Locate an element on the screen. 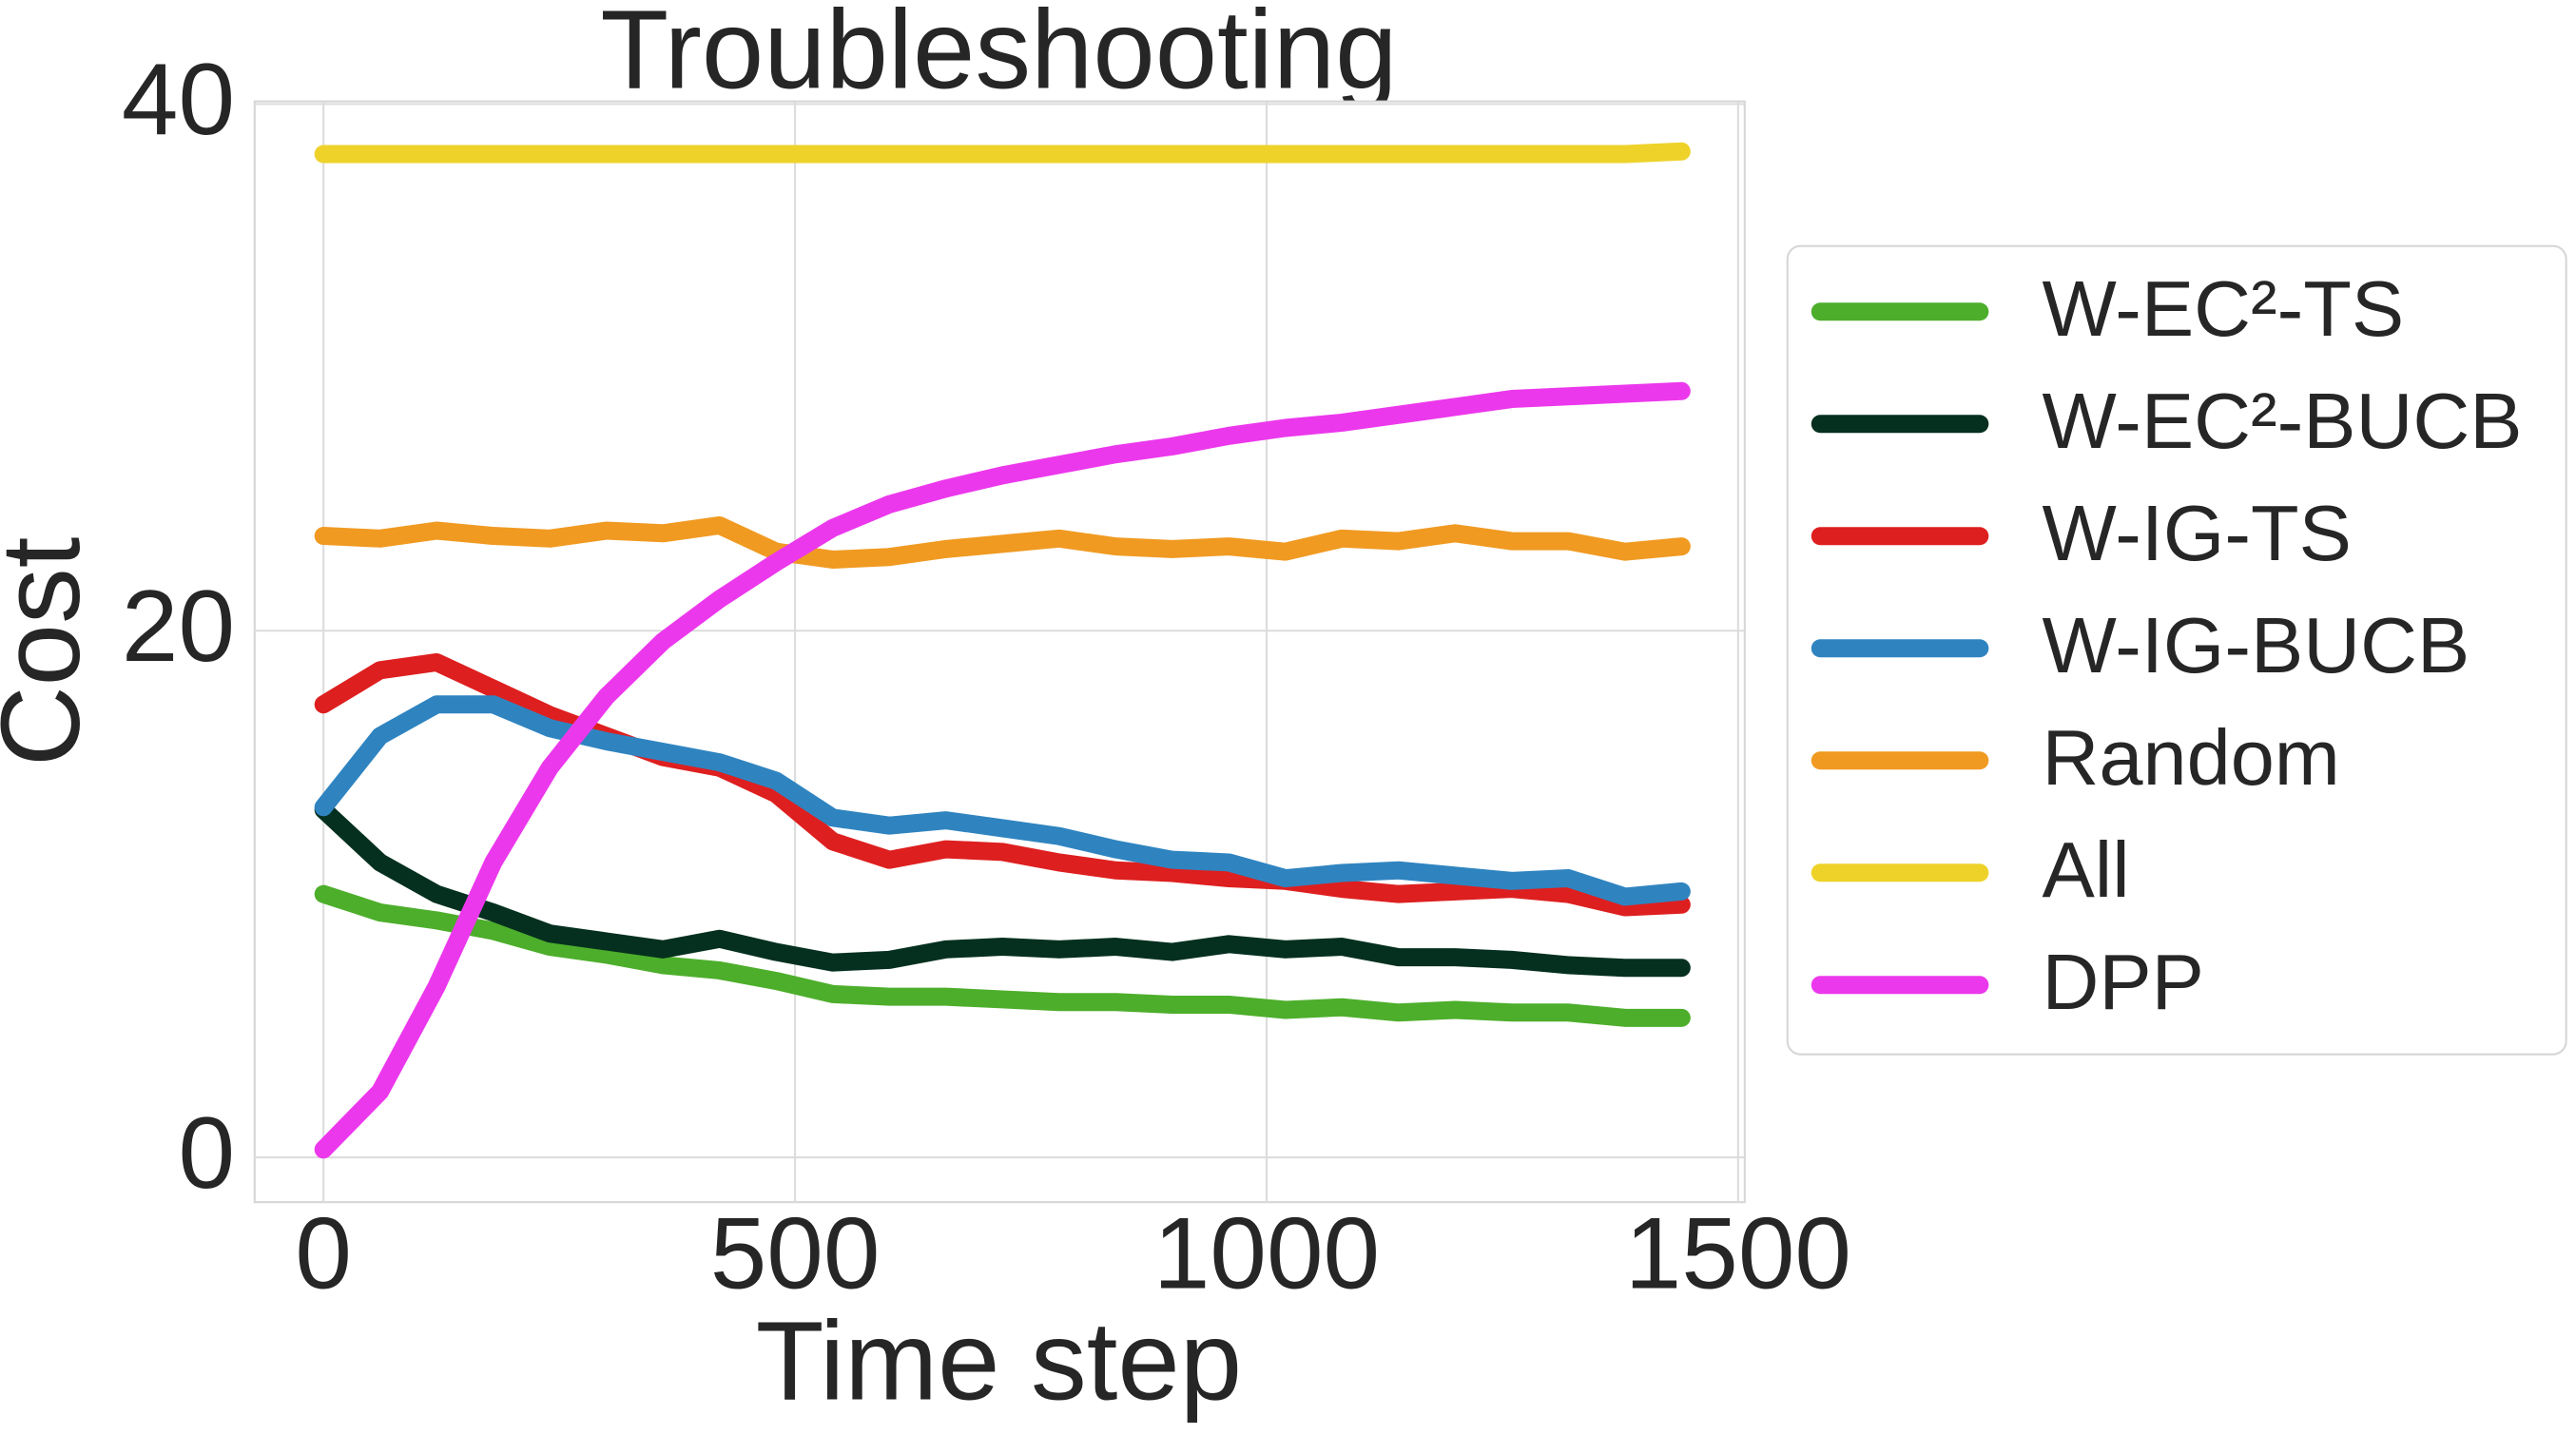 The width and height of the screenshot is (2576, 1435). legend-label: W-EC²-TS is located at coordinates (2224, 308).